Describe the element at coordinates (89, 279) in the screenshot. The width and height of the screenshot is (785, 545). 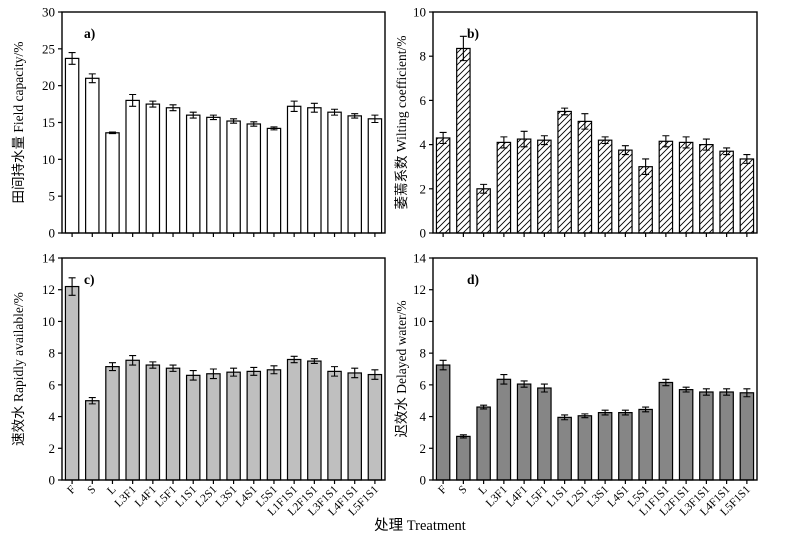
I see `panel-letter: c)` at that location.